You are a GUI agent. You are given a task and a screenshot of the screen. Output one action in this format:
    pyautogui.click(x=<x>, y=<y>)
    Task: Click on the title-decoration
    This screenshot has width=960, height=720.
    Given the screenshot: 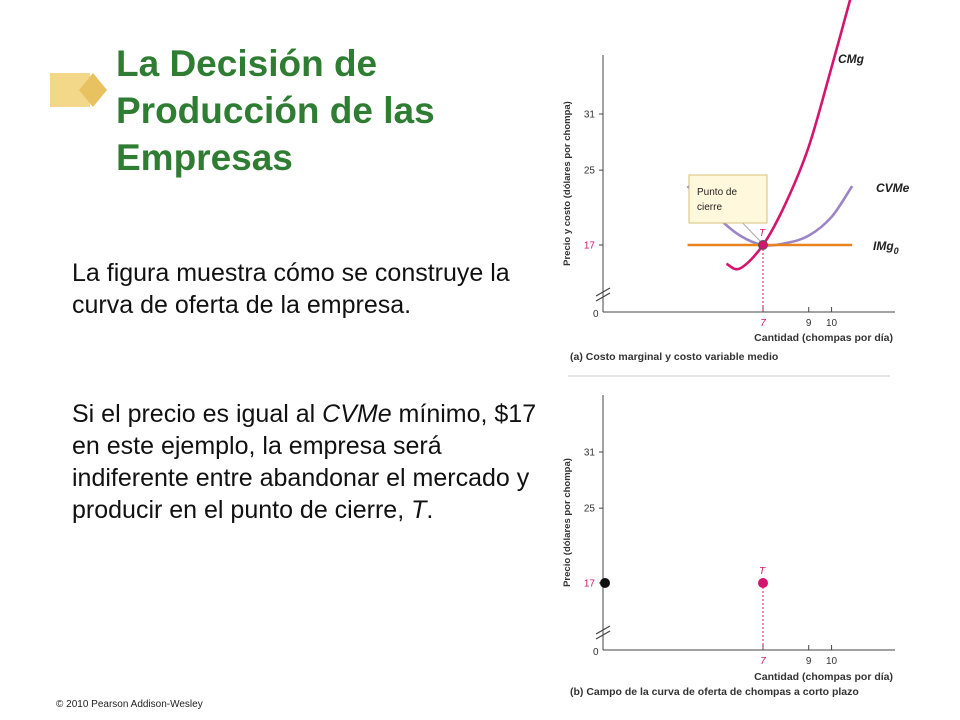 What is the action you would take?
    pyautogui.click(x=78, y=90)
    